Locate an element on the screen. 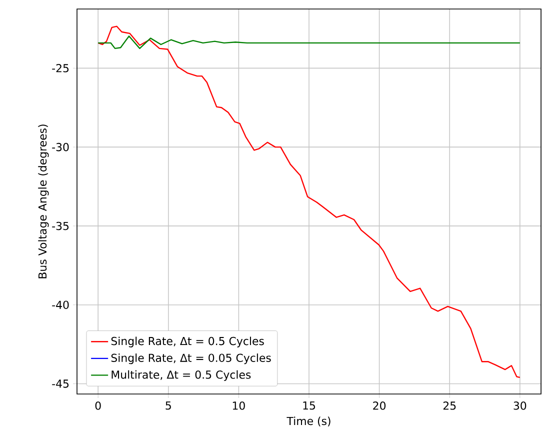 The image size is (542, 439). legend-label: Single Rate, Δt = 0.5 Cycles is located at coordinates (187, 342).